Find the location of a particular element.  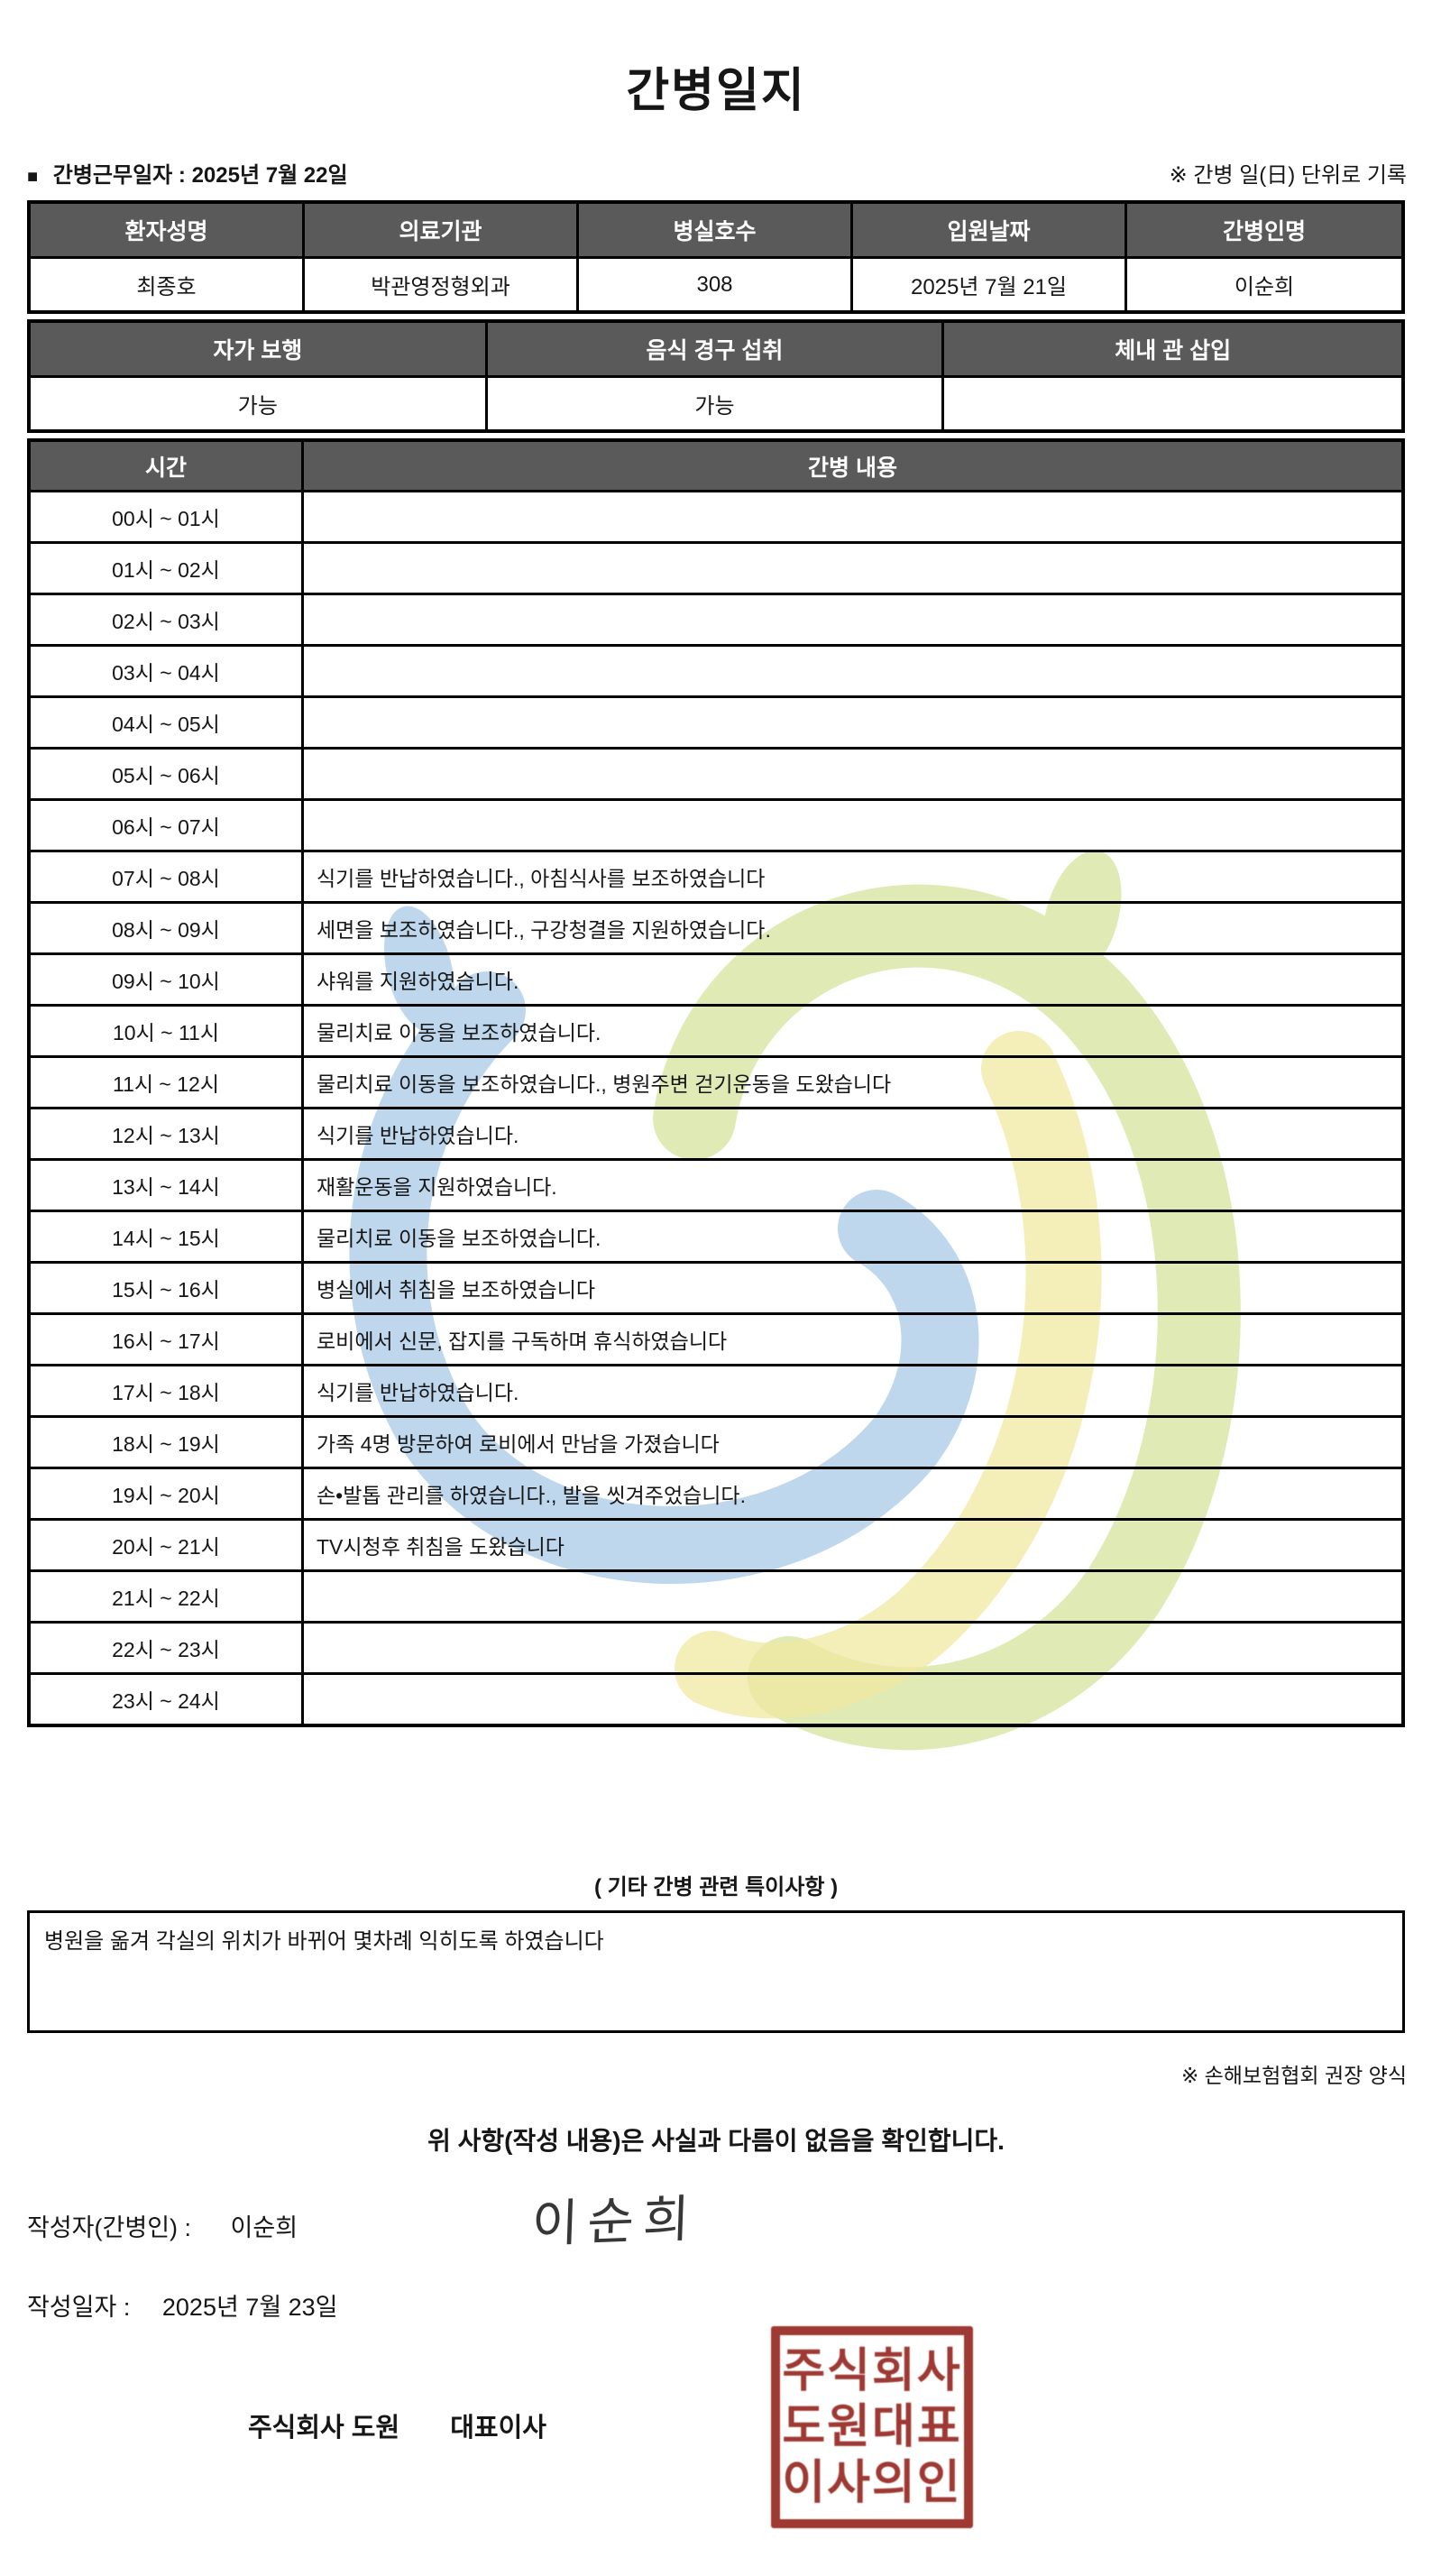

time-cell: 19시 ~ 20시 is located at coordinates (167, 1494).